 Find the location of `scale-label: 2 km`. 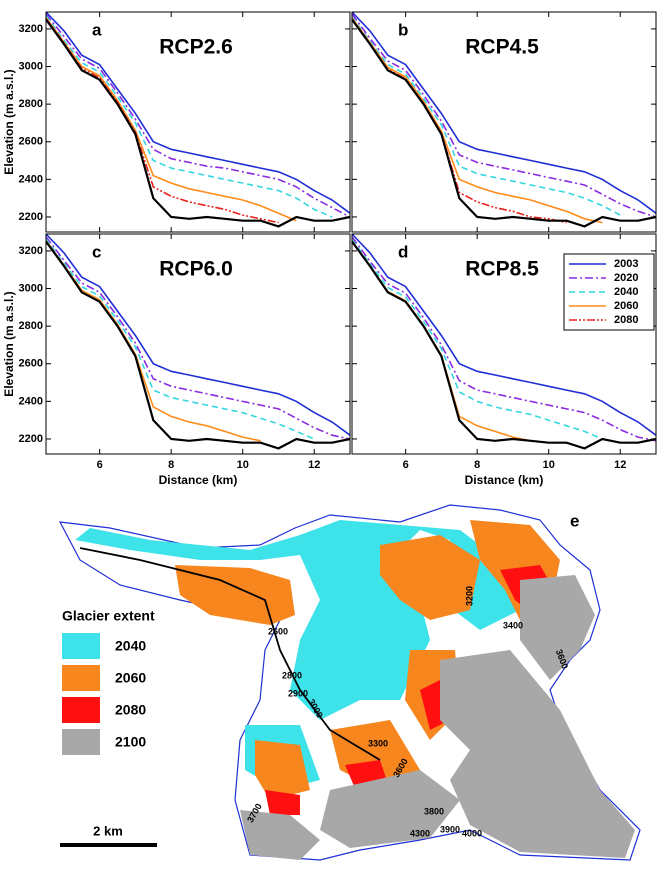

scale-label: 2 km is located at coordinates (108, 830).